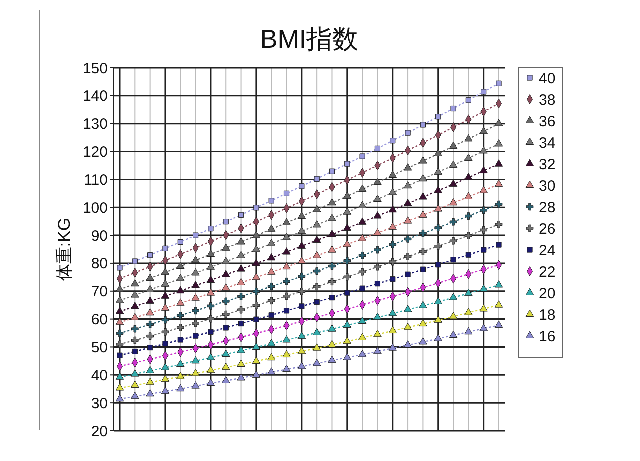 This screenshot has height=461, width=640. Describe the element at coordinates (99, 347) in the screenshot. I see `y-tick-label: 50` at that location.